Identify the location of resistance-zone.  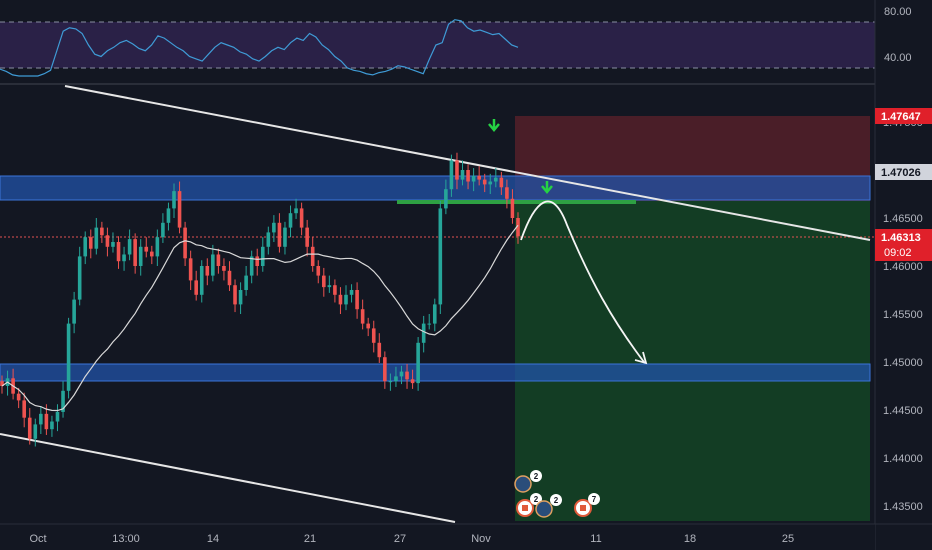
(435, 188).